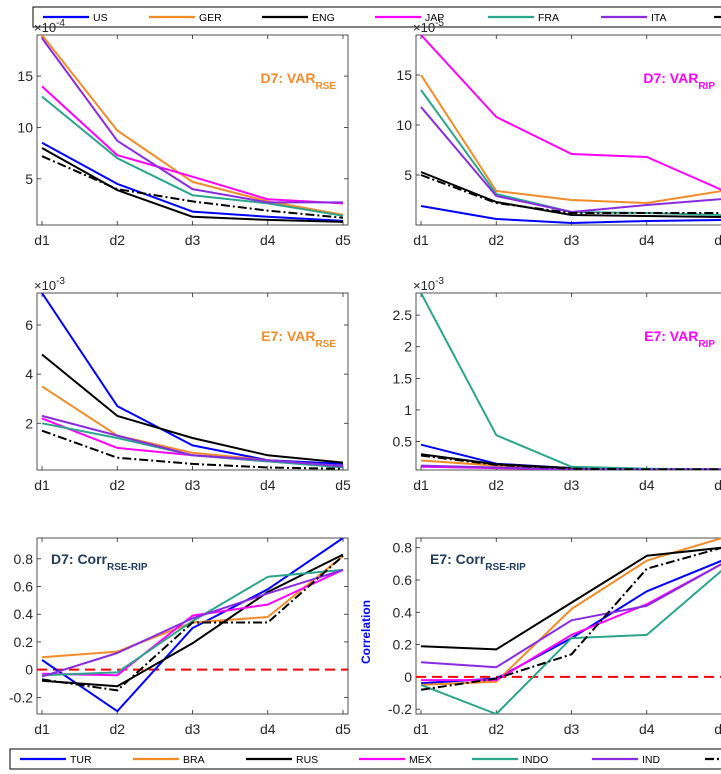  Describe the element at coordinates (185, 18) in the screenshot. I see `legend-item: GER` at that location.